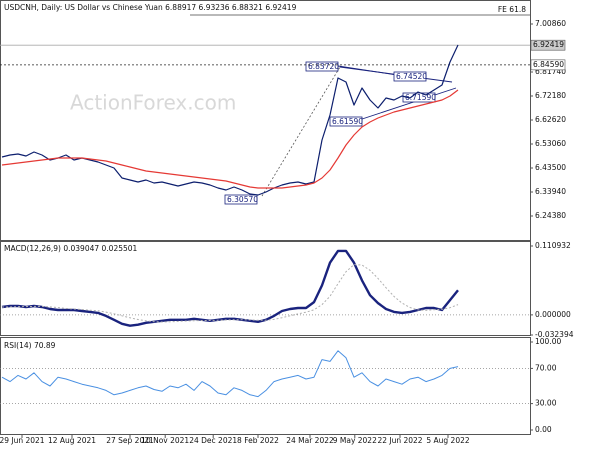 The image size is (600, 450). I want to click on svg-text: 6.71590, so click(420, 97).